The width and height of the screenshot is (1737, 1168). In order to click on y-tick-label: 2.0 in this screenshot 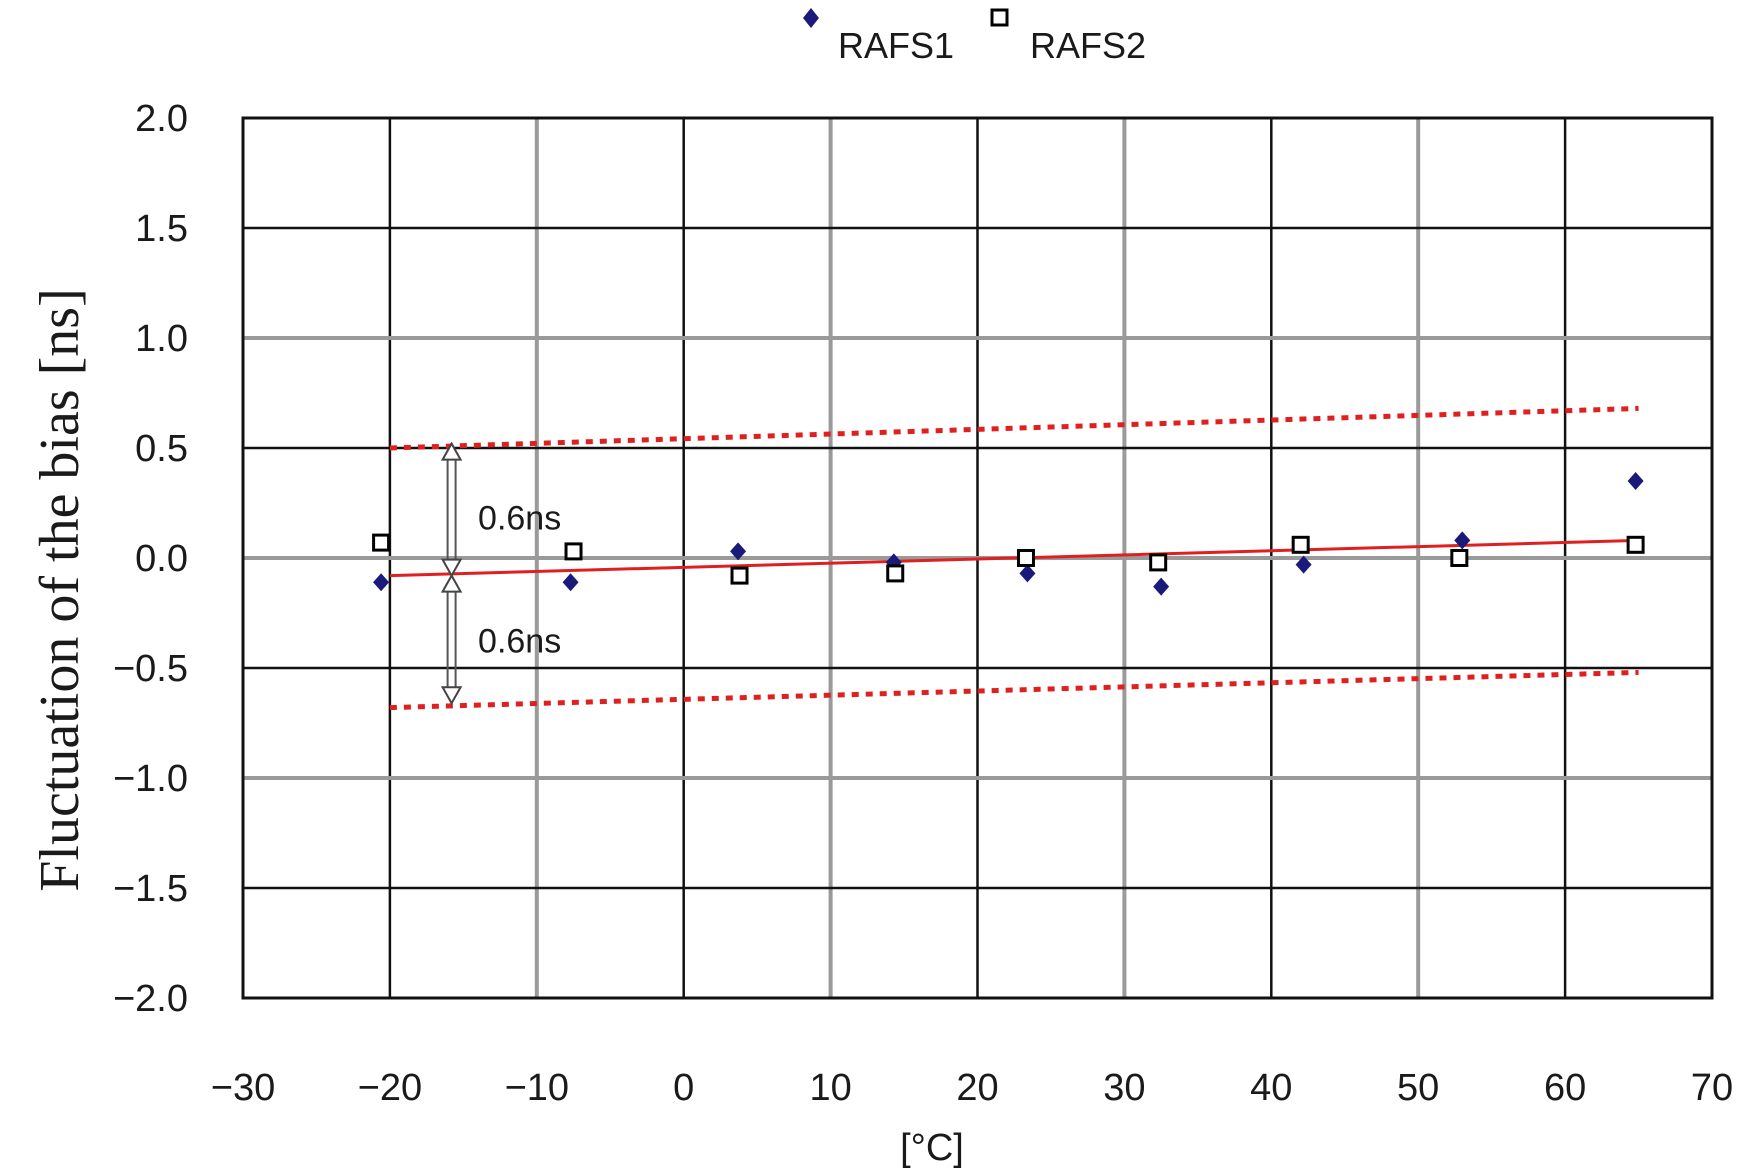, I will do `click(161, 119)`.